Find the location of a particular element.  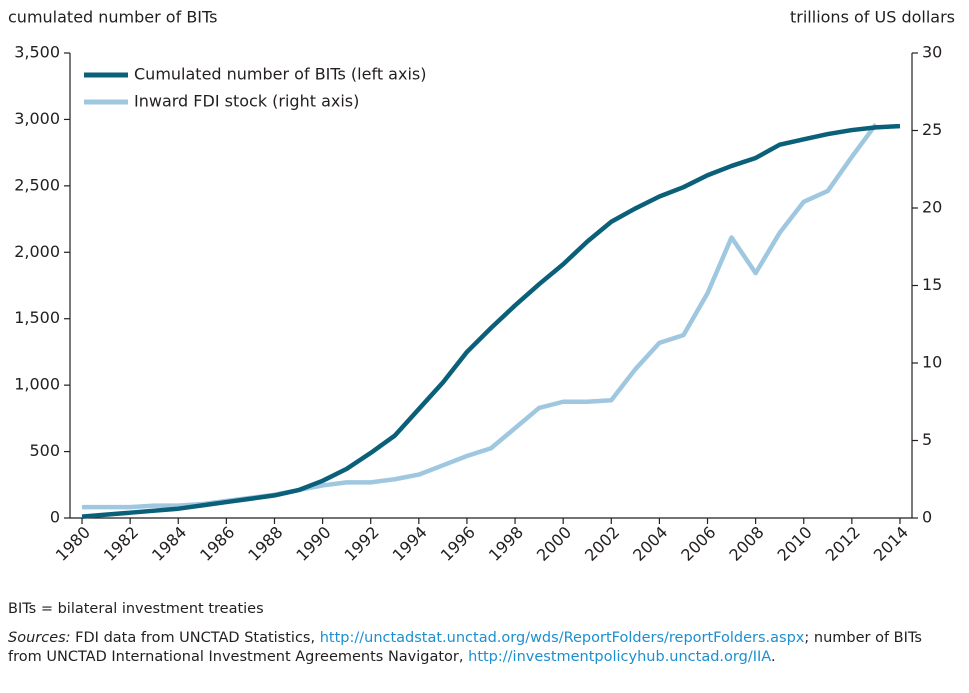

y2-tick-label: 0 is located at coordinates (927, 517).